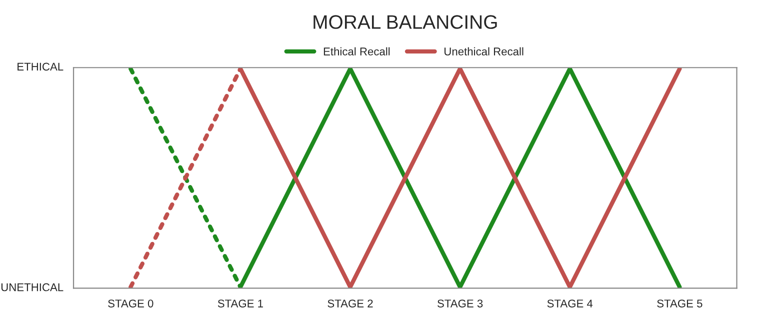 Image resolution: width=758 pixels, height=322 pixels. What do you see at coordinates (679, 304) in the screenshot?
I see `x-tick-label: STAGE 5` at bounding box center [679, 304].